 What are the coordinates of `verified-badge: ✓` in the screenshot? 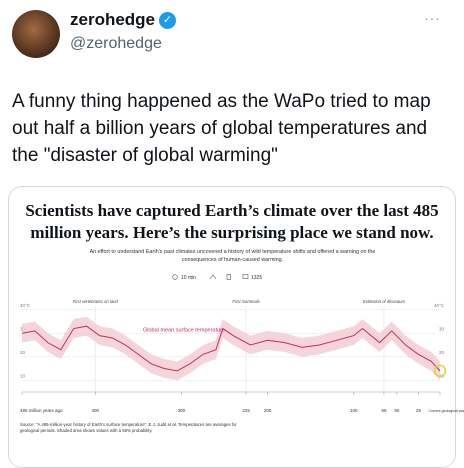 It's located at (167, 20).